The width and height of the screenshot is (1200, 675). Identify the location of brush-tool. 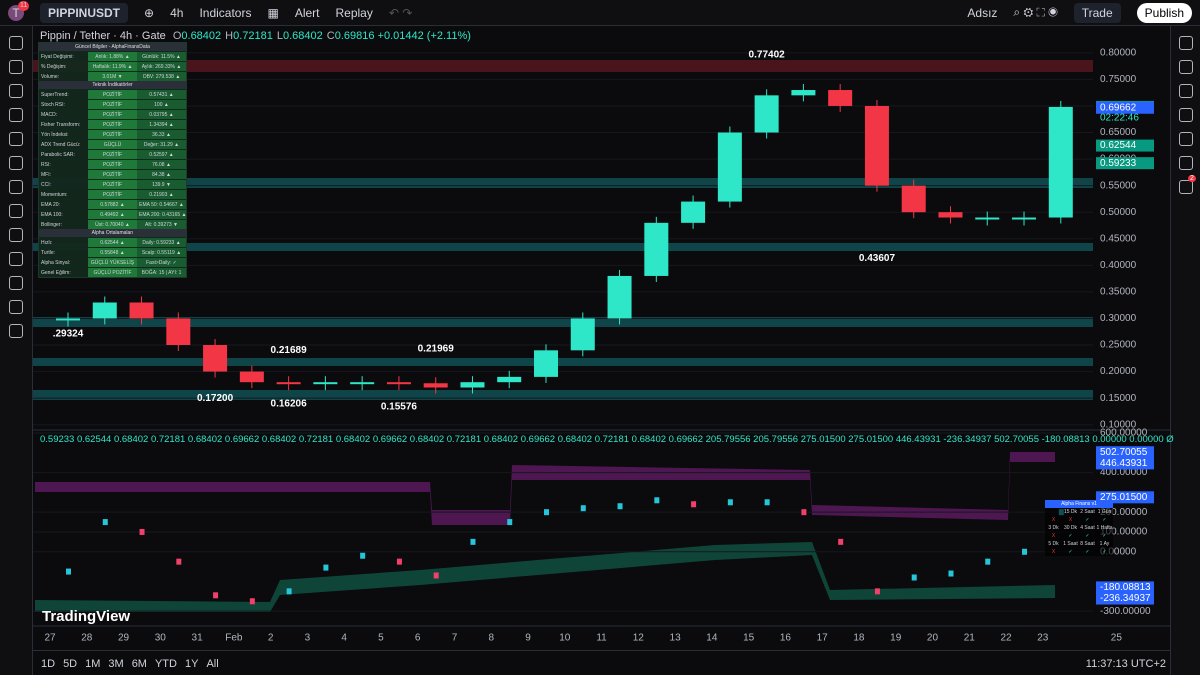
(16, 139).